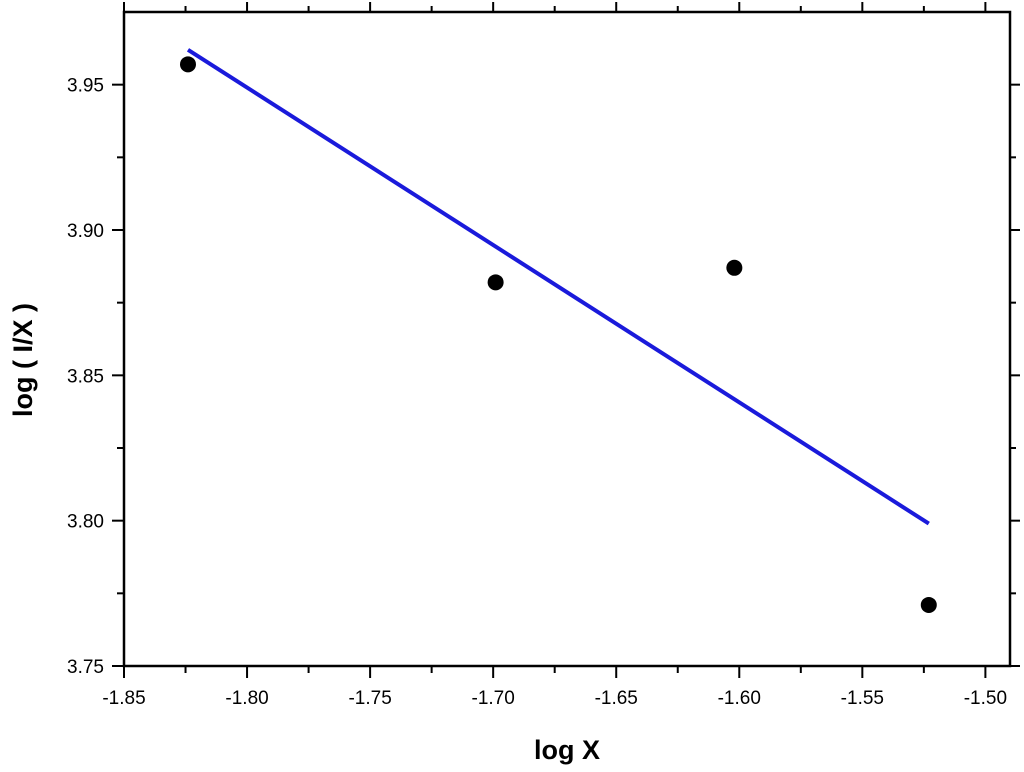 The height and width of the screenshot is (772, 1024). I want to click on x-tick-label: -1.50, so click(985, 698).